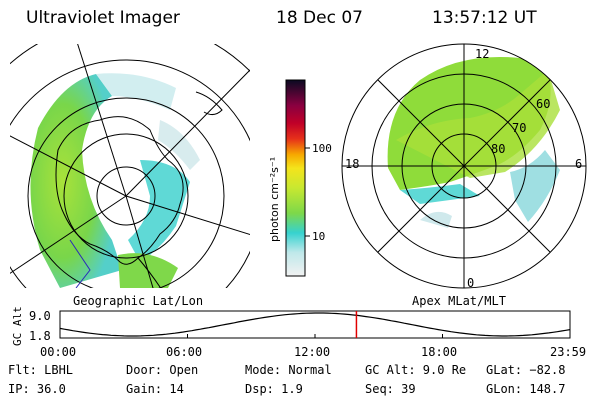  What do you see at coordinates (390, 389) in the screenshot?
I see `status-seq: Seq: 39` at bounding box center [390, 389].